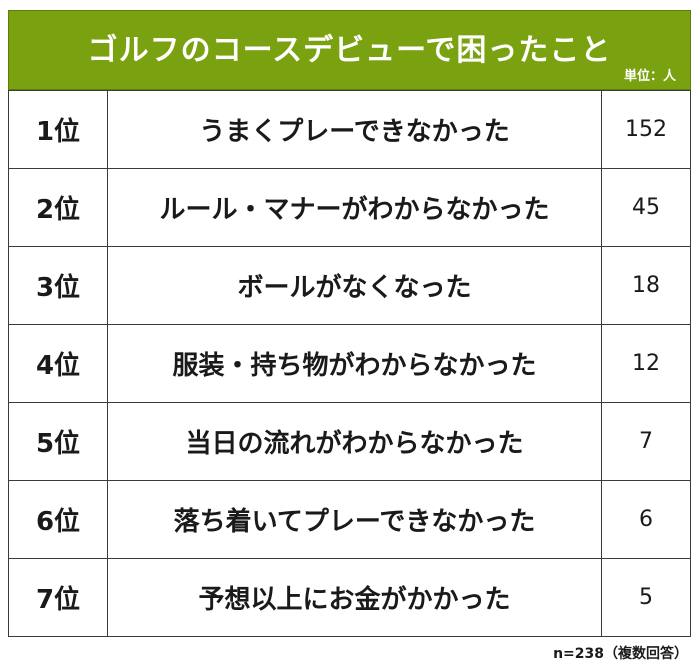 The width and height of the screenshot is (700, 672). I want to click on category-cell: ボールがなくなった, so click(354, 285).